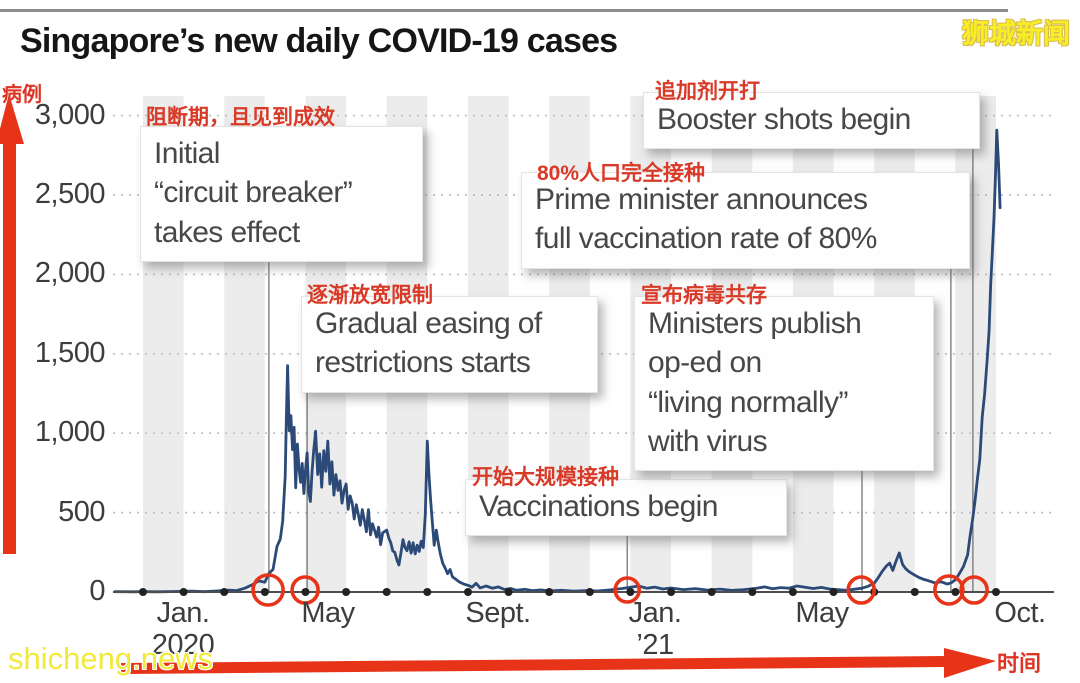 The width and height of the screenshot is (1080, 683). What do you see at coordinates (81, 511) in the screenshot?
I see `y-tick-label: 500` at bounding box center [81, 511].